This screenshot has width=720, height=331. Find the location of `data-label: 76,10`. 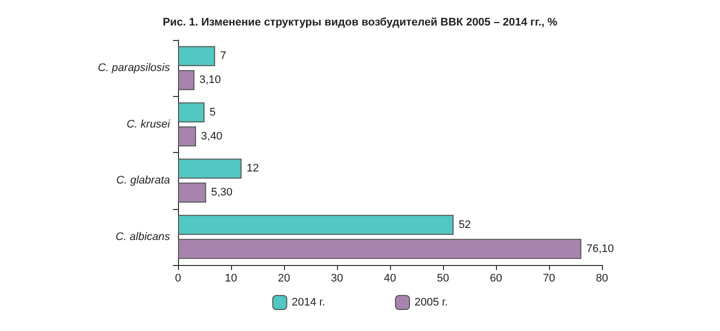

data-label: 76,10 is located at coordinates (600, 248).